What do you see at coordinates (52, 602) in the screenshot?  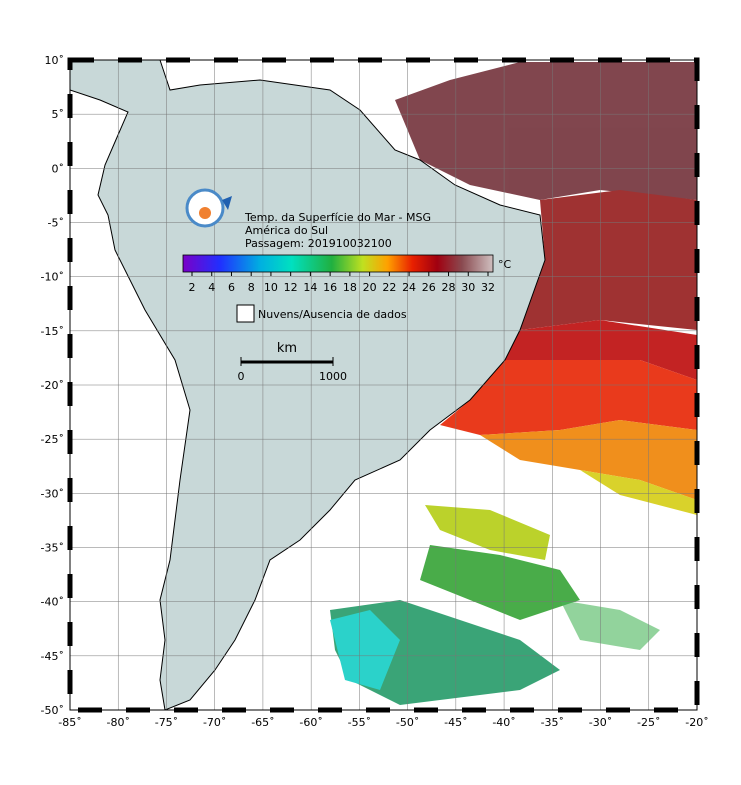 I see `latitude-label: -40˚` at bounding box center [52, 602].